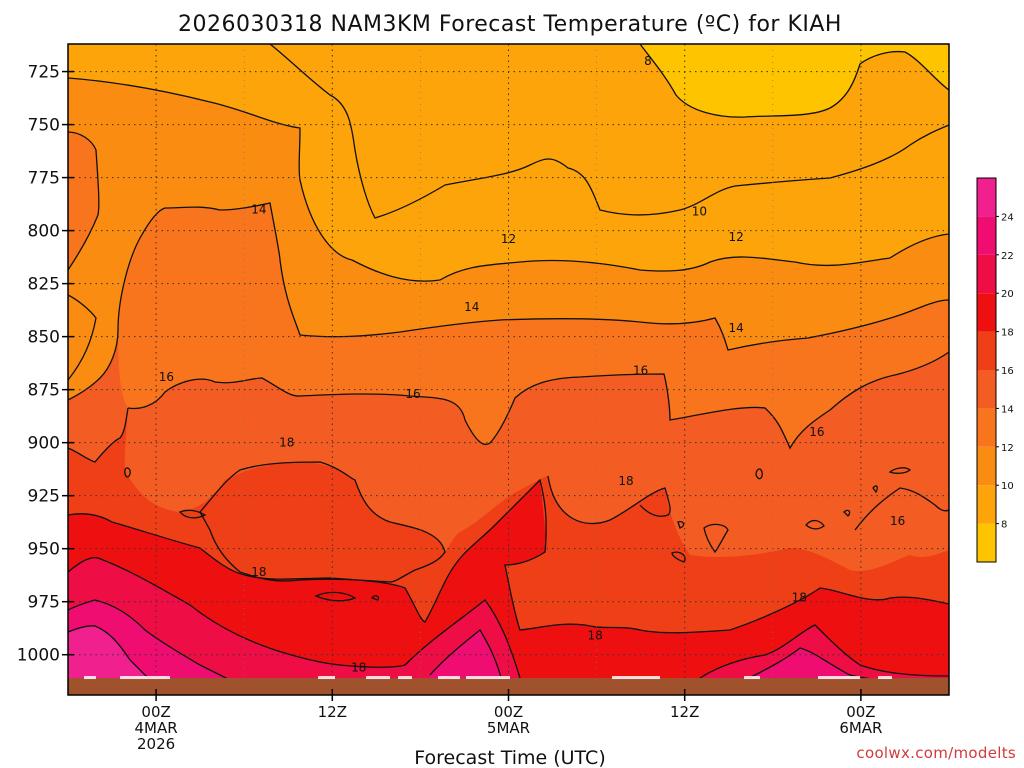 The height and width of the screenshot is (768, 1024). Describe the element at coordinates (901, 509) in the screenshot. I see `contour-16d` at that location.